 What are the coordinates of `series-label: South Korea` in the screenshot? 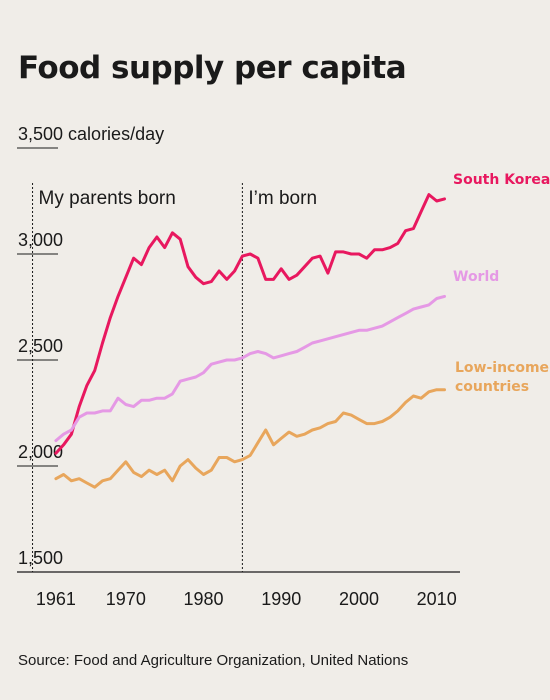 It's located at (501, 180).